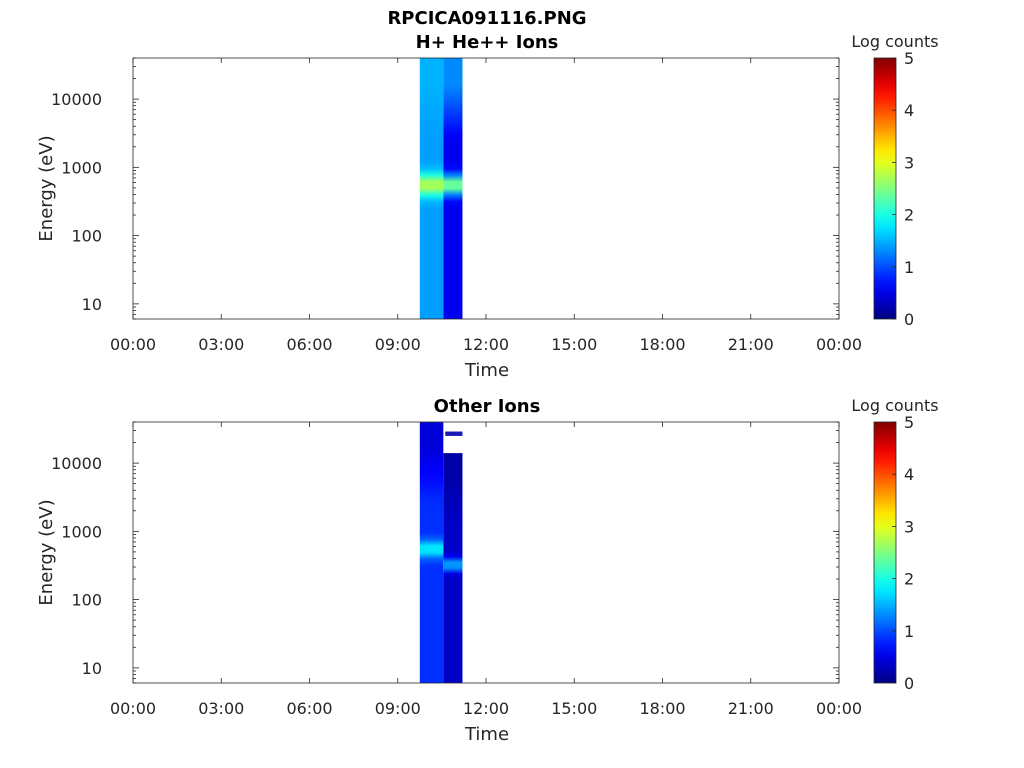  I want to click on sparse-band, so click(454, 433).